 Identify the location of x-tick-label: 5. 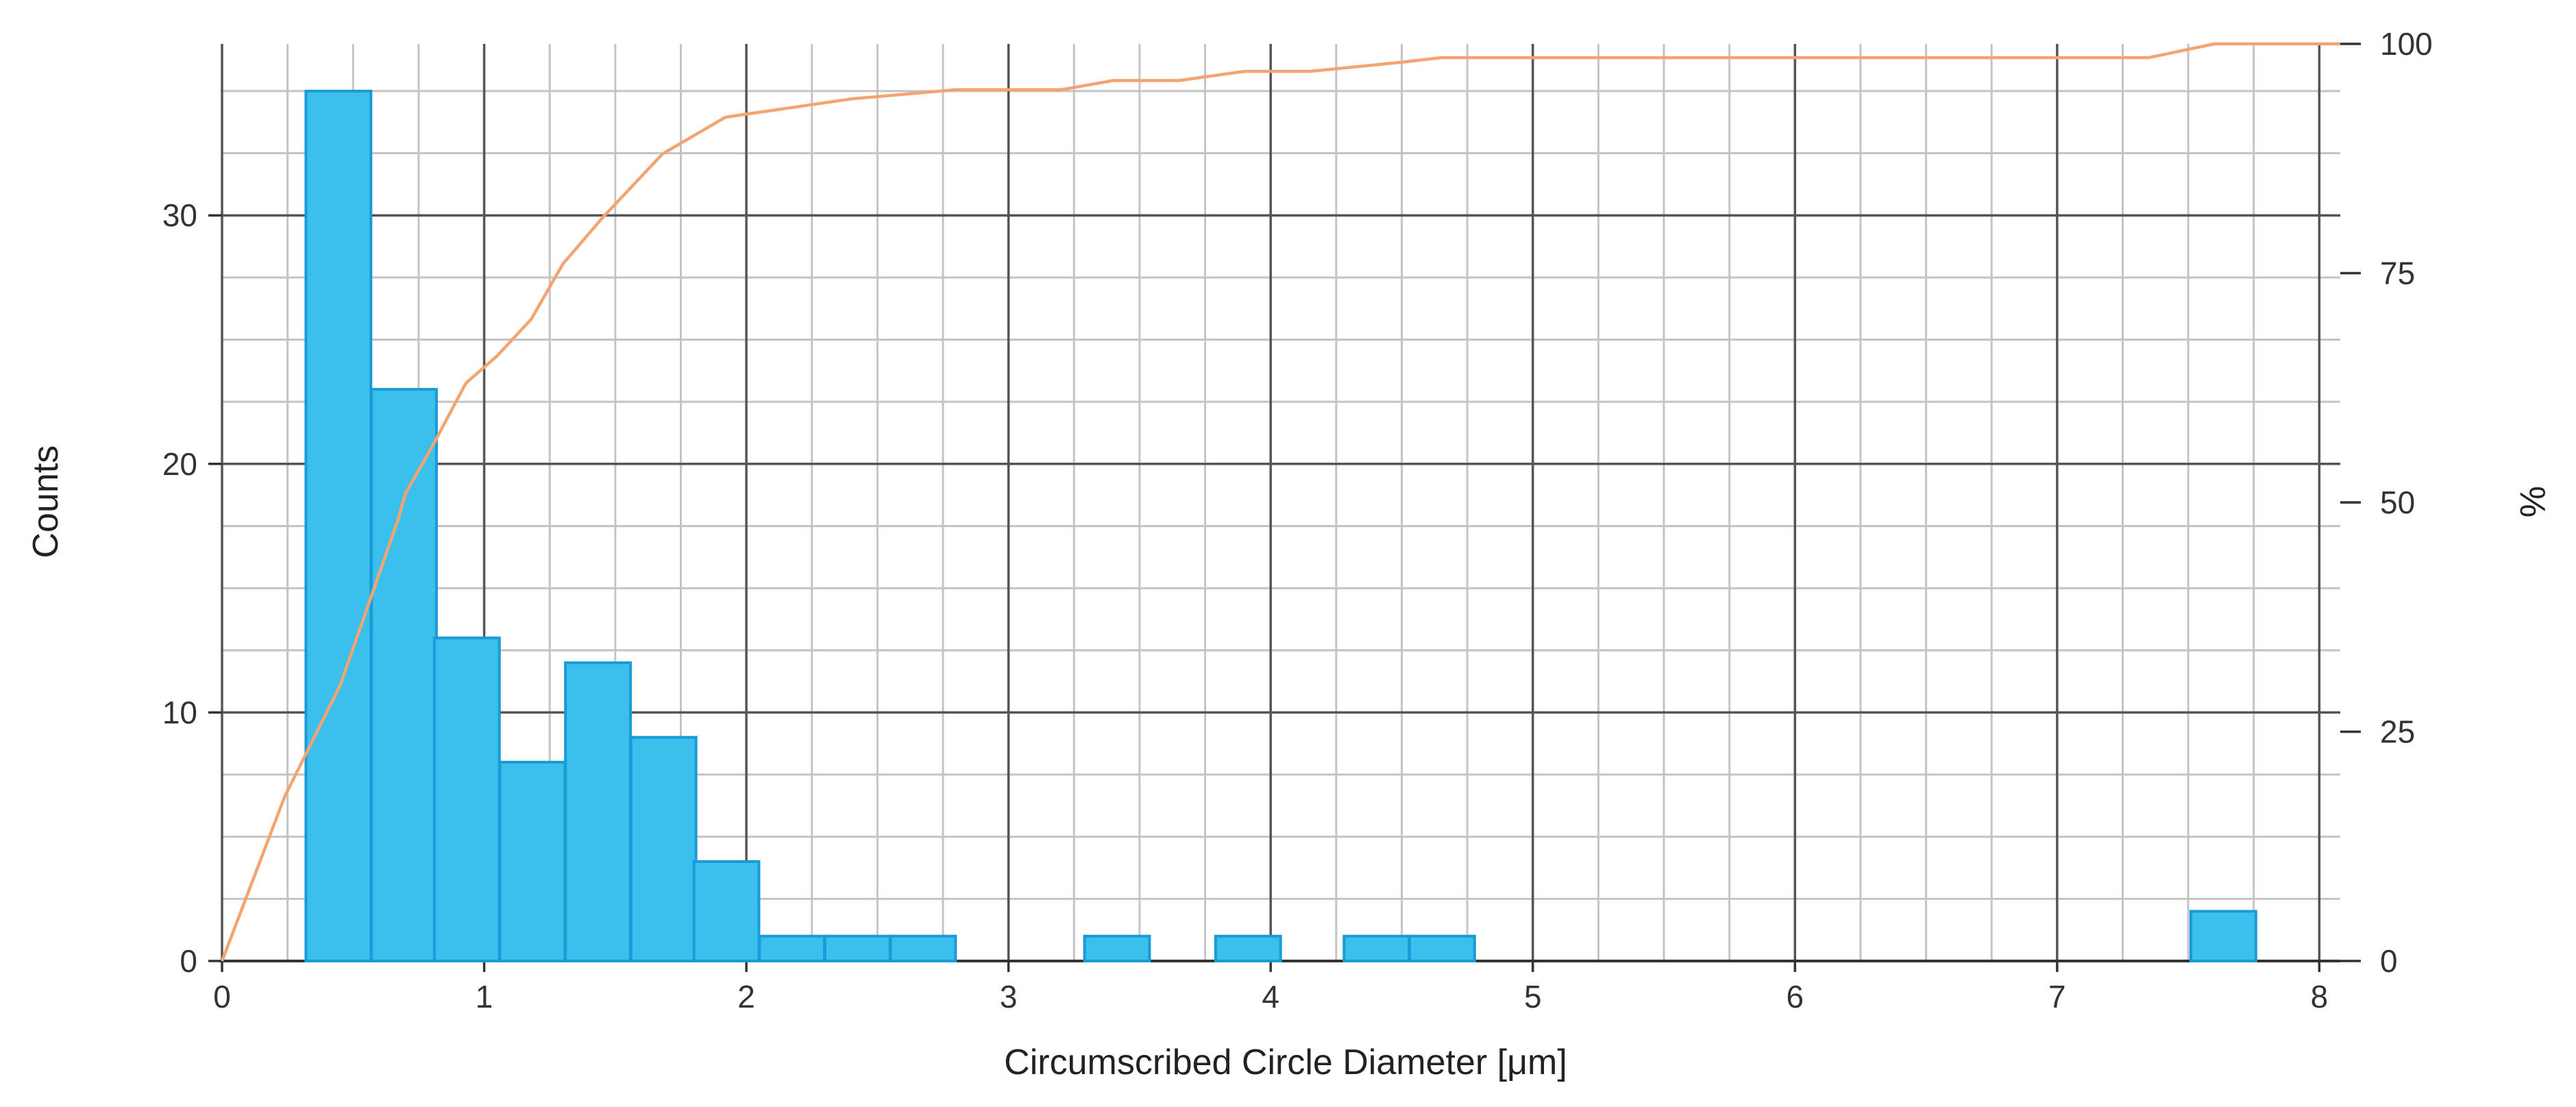
(1533, 997).